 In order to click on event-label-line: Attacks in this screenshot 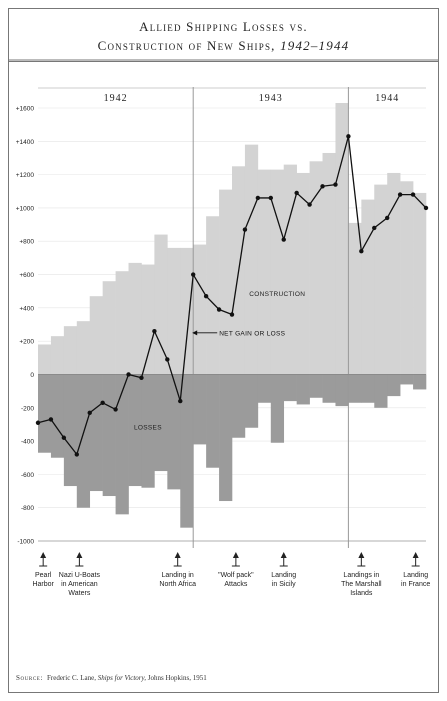, I will do `click(235, 584)`.